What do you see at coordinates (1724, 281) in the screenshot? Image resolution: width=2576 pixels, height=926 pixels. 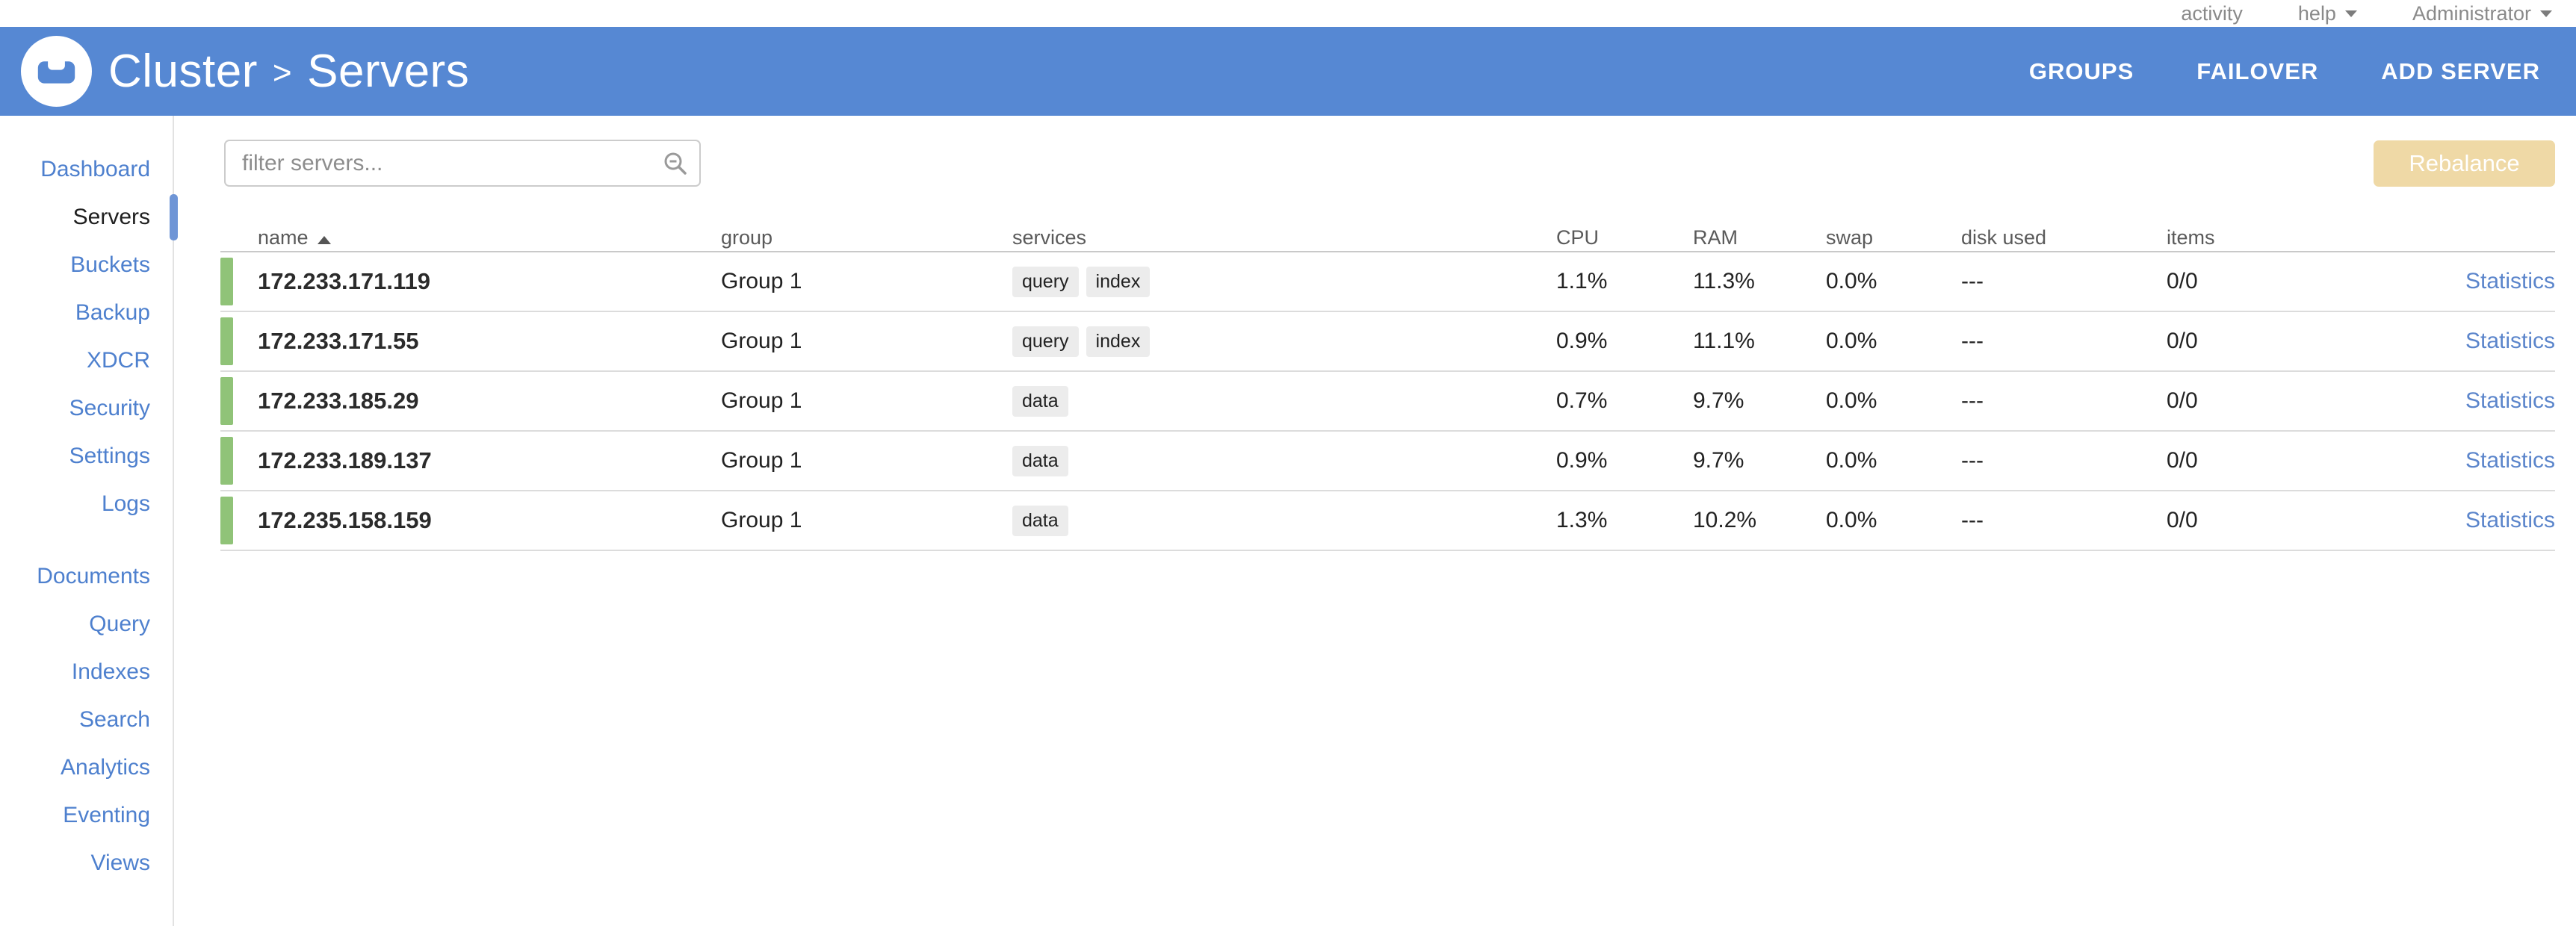 I see `server-ram: 11.3%` at bounding box center [1724, 281].